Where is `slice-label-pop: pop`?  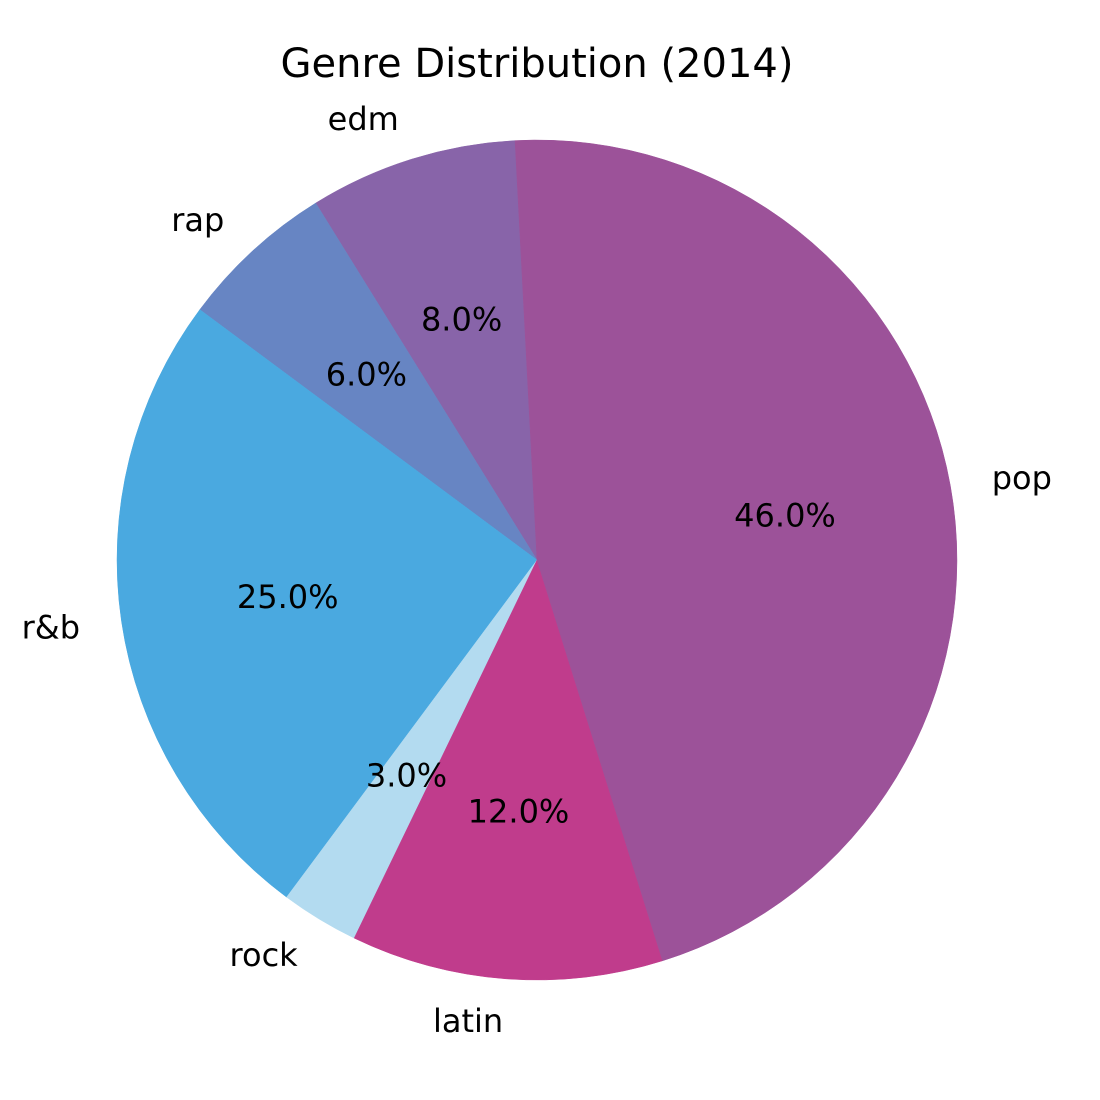 slice-label-pop: pop is located at coordinates (1022, 478).